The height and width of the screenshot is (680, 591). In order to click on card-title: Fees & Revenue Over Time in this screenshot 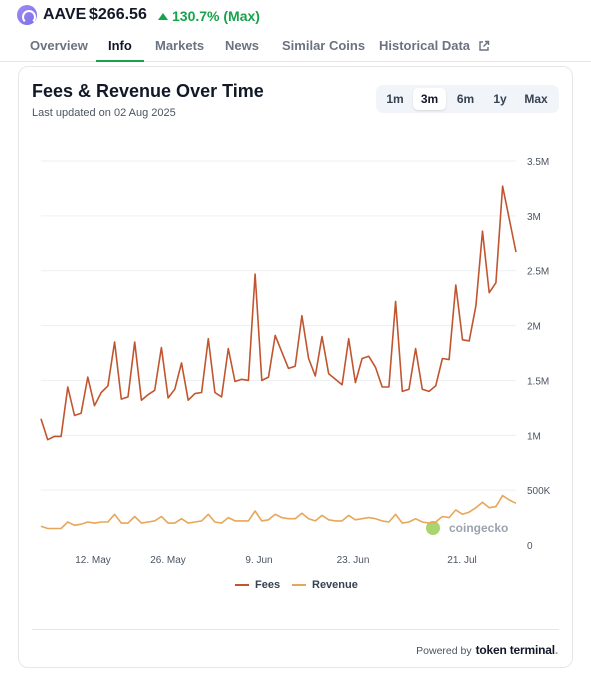, I will do `click(148, 91)`.